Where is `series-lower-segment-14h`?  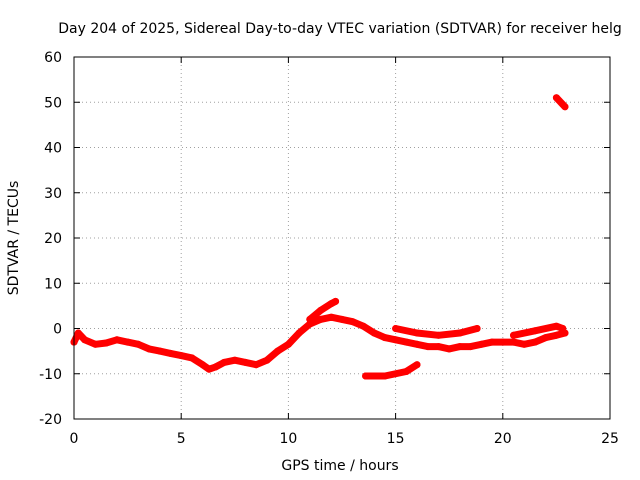 series-lower-segment-14h is located at coordinates (391, 370).